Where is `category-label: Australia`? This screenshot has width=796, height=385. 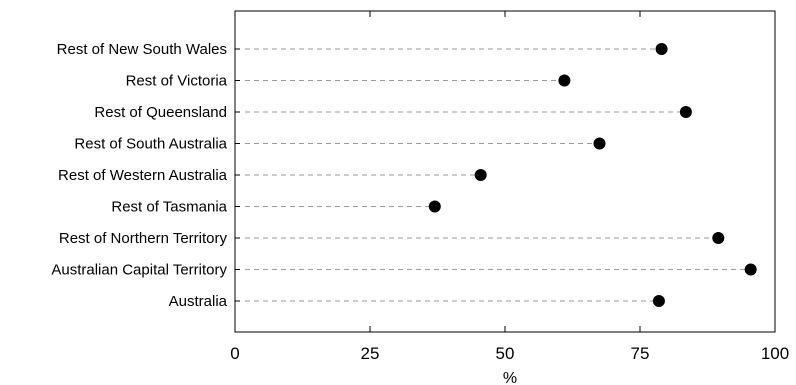
category-label: Australia is located at coordinates (198, 301).